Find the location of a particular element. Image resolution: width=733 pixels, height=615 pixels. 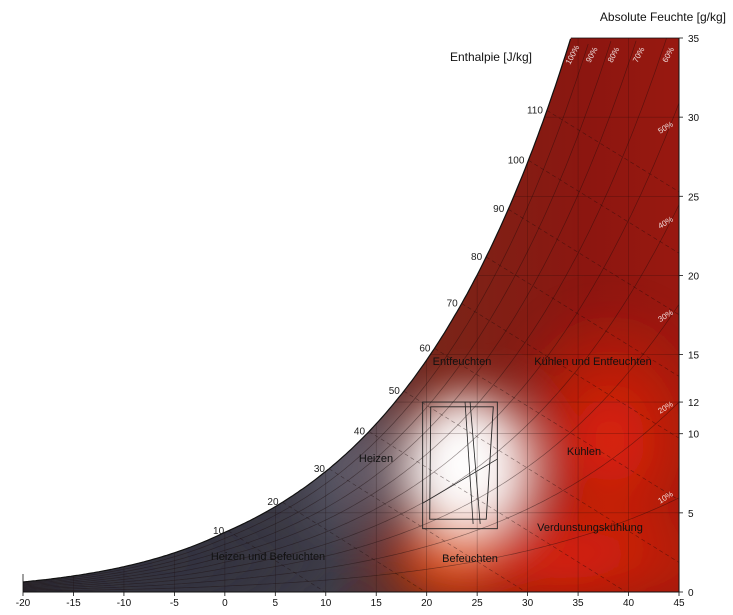

x-tick-label: 0 is located at coordinates (225, 603).